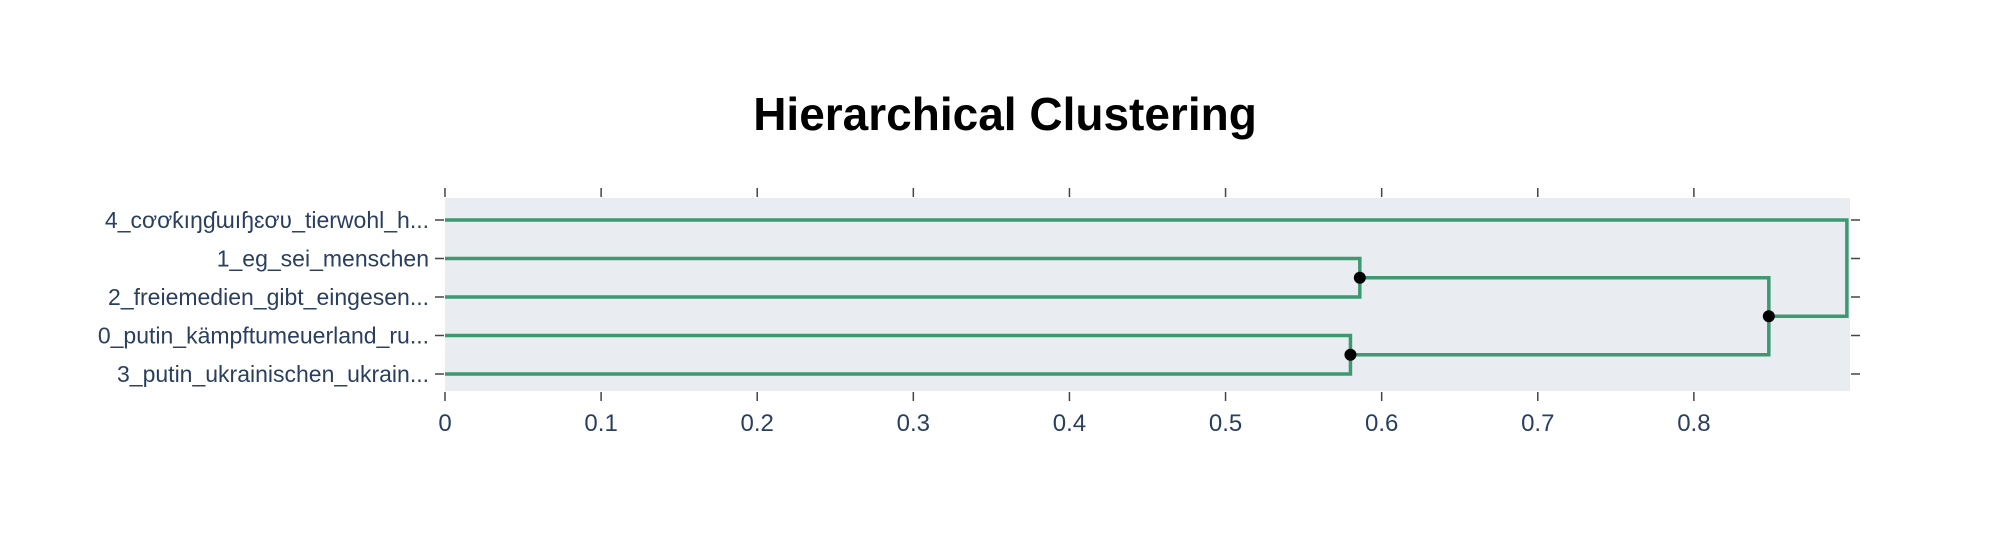 The height and width of the screenshot is (555, 2000). Describe the element at coordinates (913, 423) in the screenshot. I see `x-tick-label: 0.3` at that location.